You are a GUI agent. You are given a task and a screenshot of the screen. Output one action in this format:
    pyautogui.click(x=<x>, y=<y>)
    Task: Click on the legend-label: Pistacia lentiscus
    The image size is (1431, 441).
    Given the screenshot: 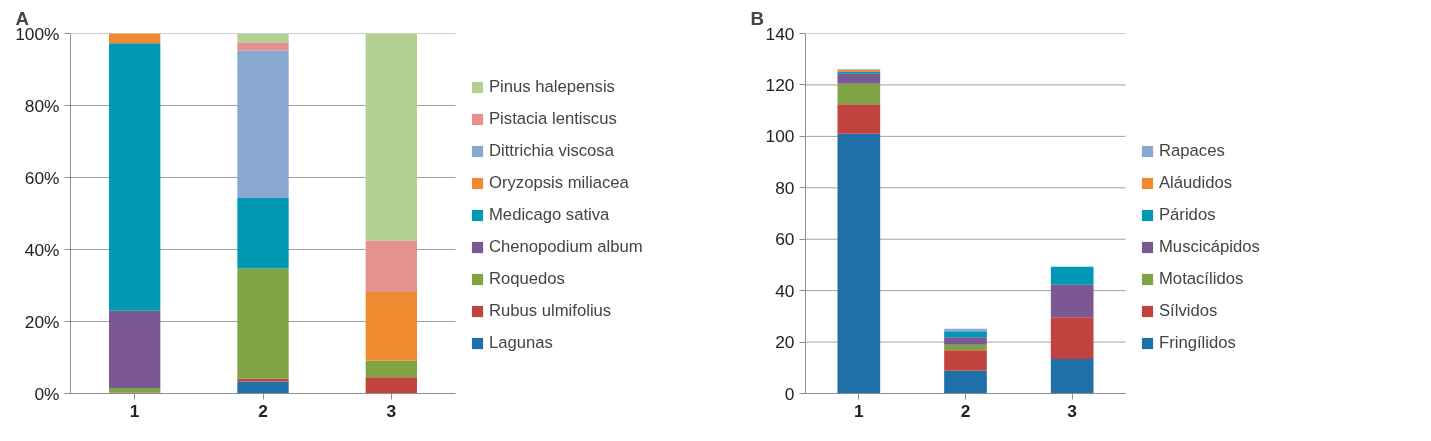 What is the action you would take?
    pyautogui.click(x=553, y=119)
    